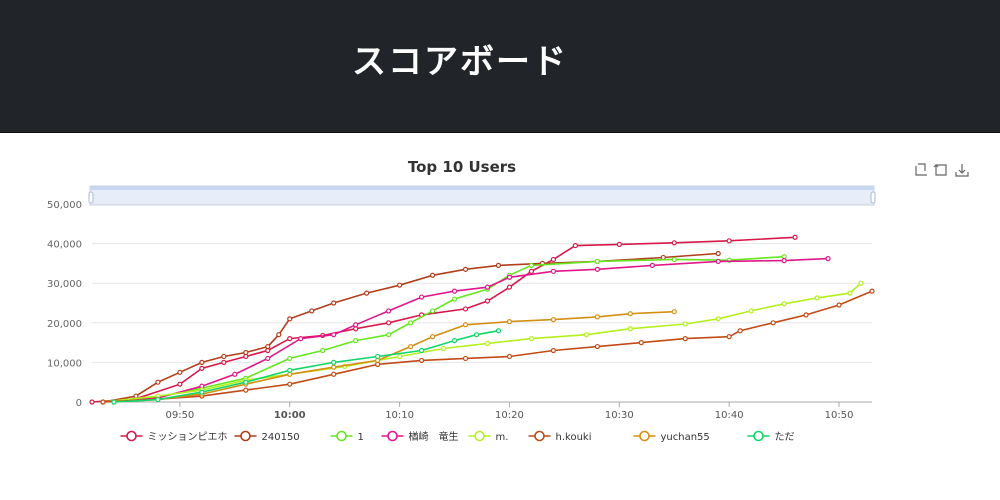  Describe the element at coordinates (420, 436) in the screenshot. I see `legend-item: 楢崎 竜生` at that location.